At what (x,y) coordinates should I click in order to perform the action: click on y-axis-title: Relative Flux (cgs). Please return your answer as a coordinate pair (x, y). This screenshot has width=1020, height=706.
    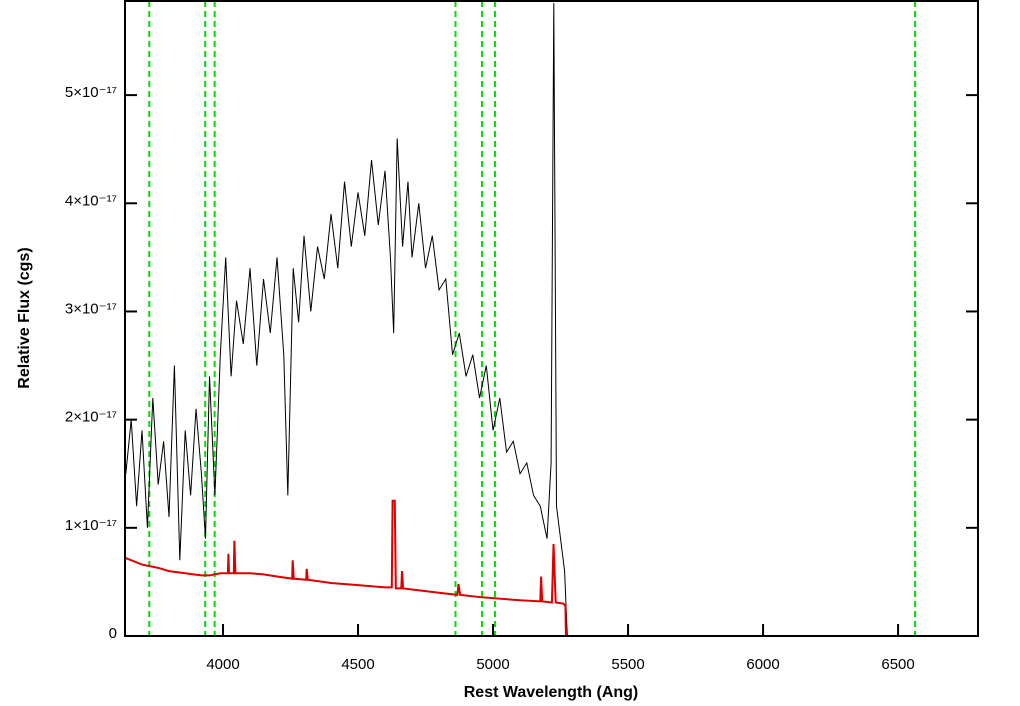
    Looking at the image, I should click on (24, 317).